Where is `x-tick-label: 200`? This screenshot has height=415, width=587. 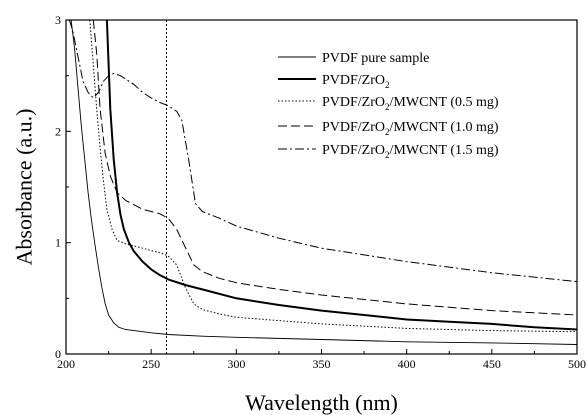 x-tick-label: 200 is located at coordinates (66, 364).